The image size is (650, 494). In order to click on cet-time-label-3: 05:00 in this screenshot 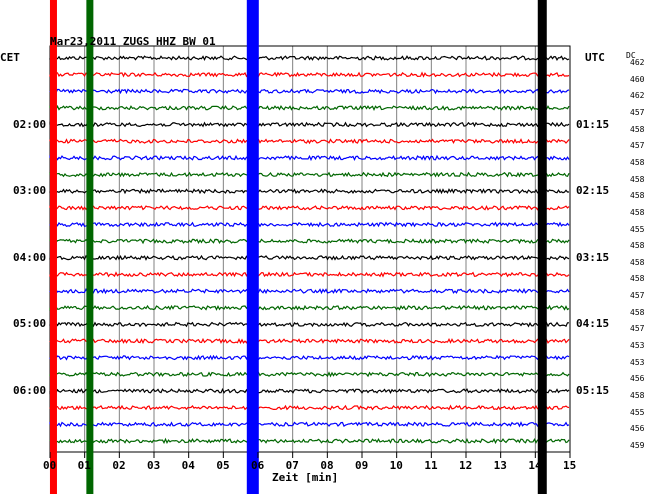, I will do `click(30, 324)`.